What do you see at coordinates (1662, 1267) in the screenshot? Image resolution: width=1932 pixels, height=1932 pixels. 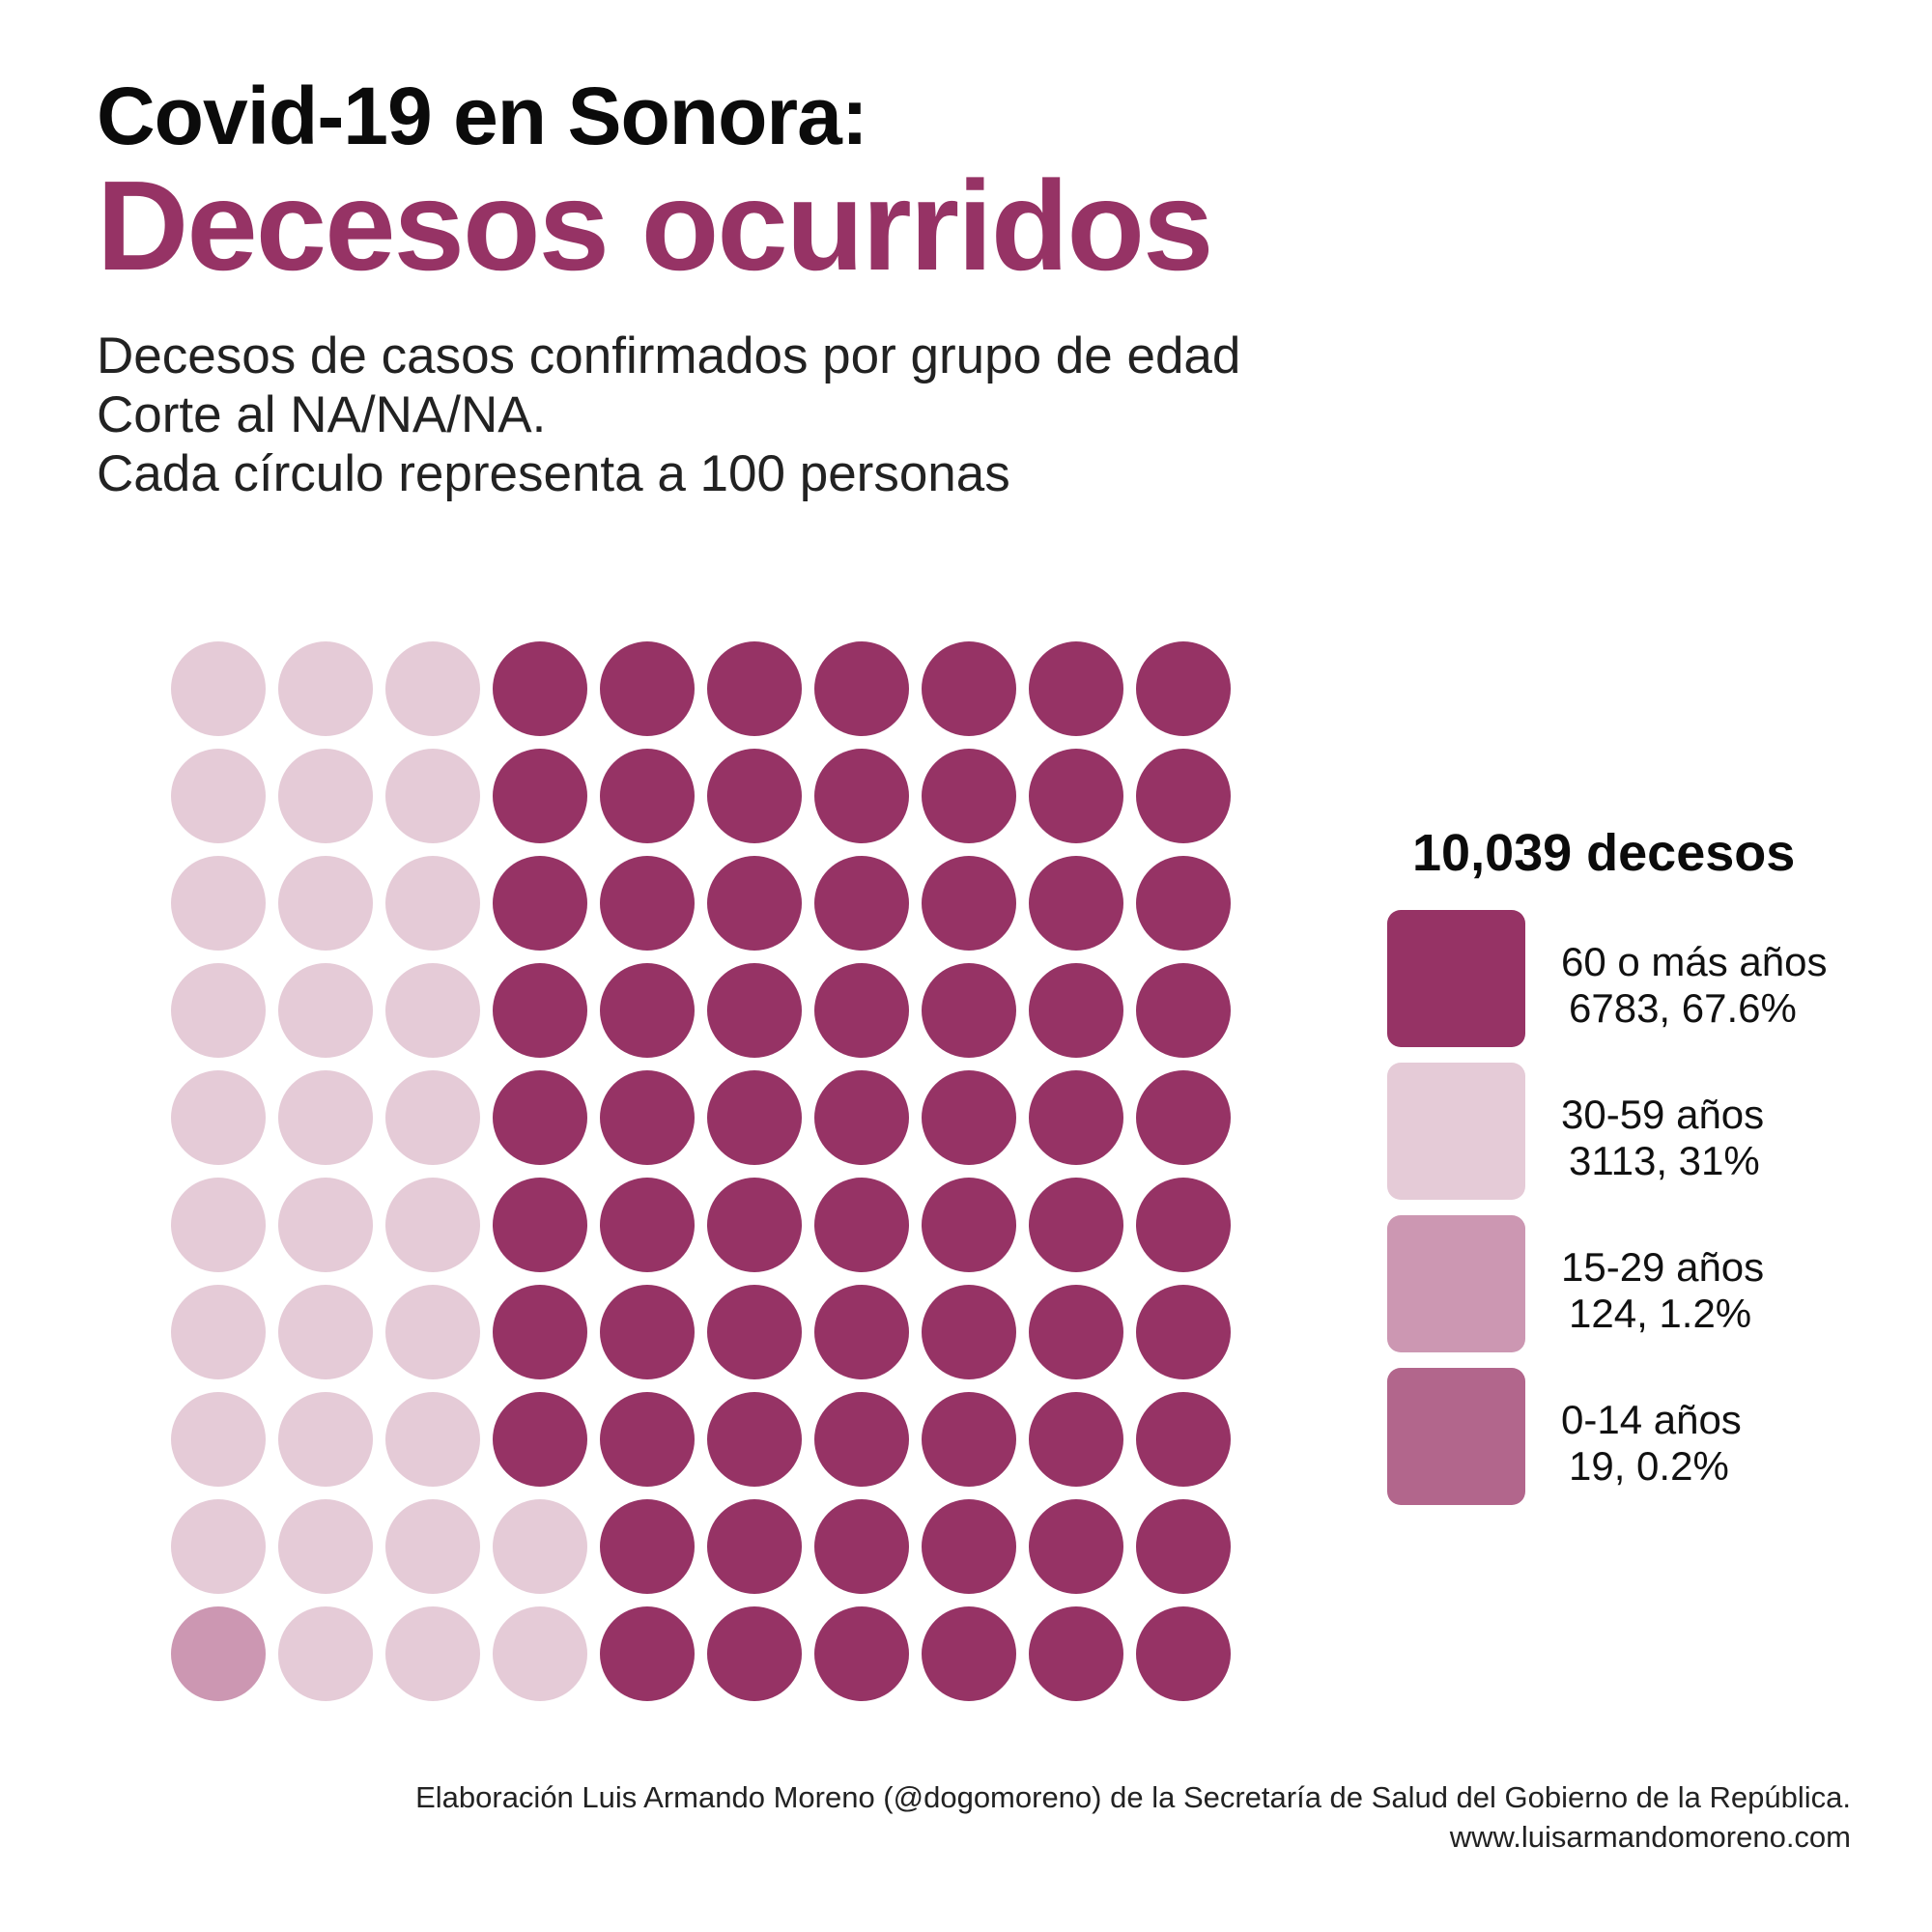 I see `legend-label-15-29: 15-29 años` at bounding box center [1662, 1267].